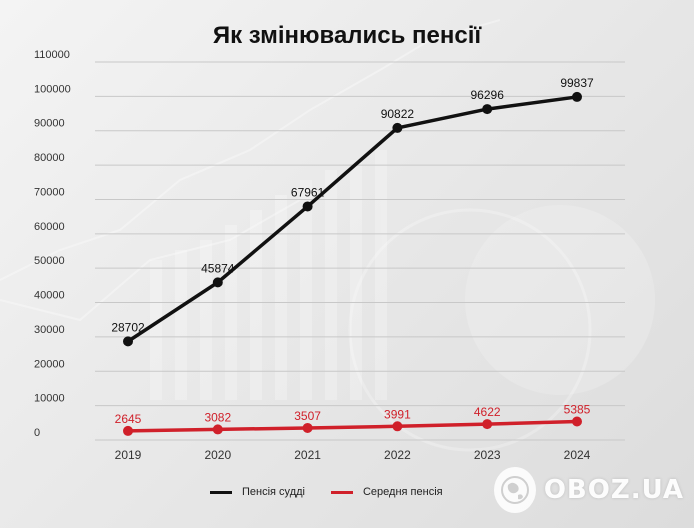 The width and height of the screenshot is (694, 528). What do you see at coordinates (397, 414) in the screenshot?
I see `data-label: 3991` at bounding box center [397, 414].